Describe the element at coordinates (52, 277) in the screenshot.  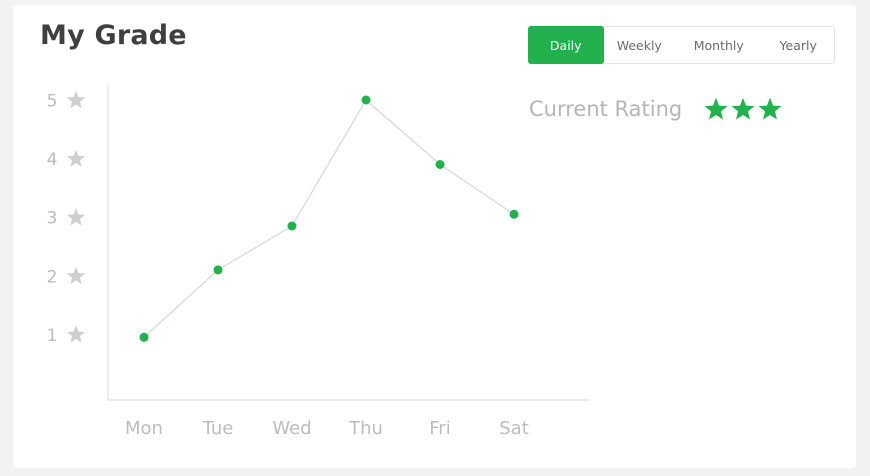
I see `y-tick-label: 2` at that location.